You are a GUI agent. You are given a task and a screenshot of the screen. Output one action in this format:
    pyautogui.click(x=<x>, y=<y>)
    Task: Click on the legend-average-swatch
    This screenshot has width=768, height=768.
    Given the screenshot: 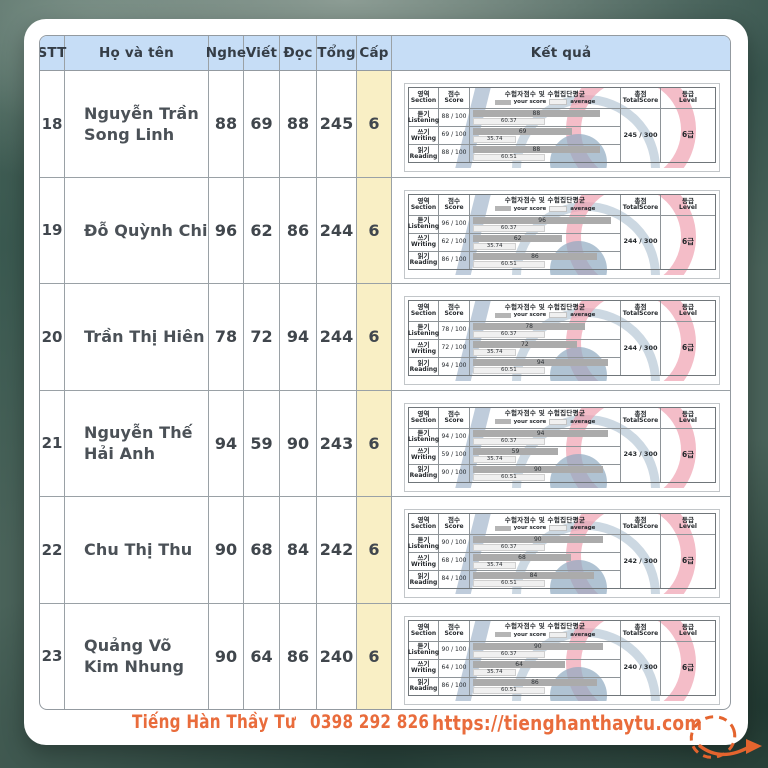 What is the action you would take?
    pyautogui.click(x=558, y=208)
    